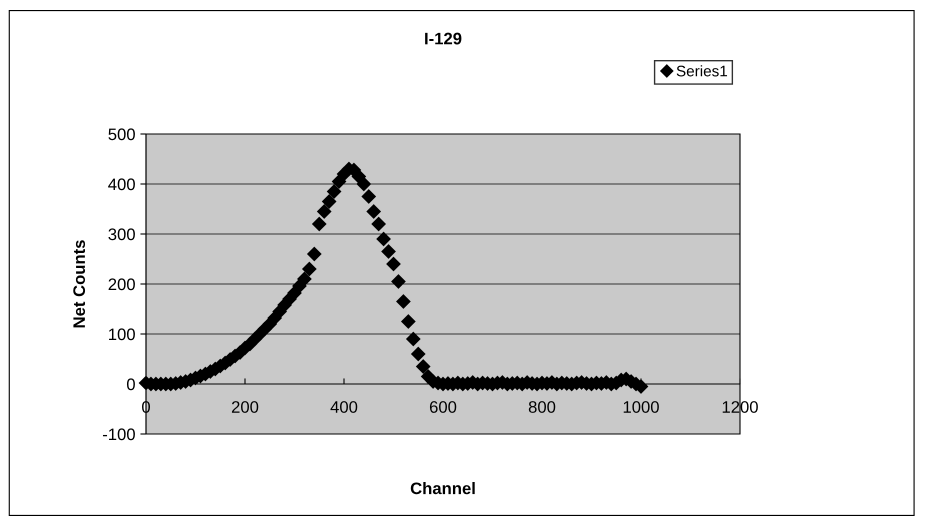 The height and width of the screenshot is (526, 928). What do you see at coordinates (121, 284) in the screenshot?
I see `y-tick-label: 200` at bounding box center [121, 284].